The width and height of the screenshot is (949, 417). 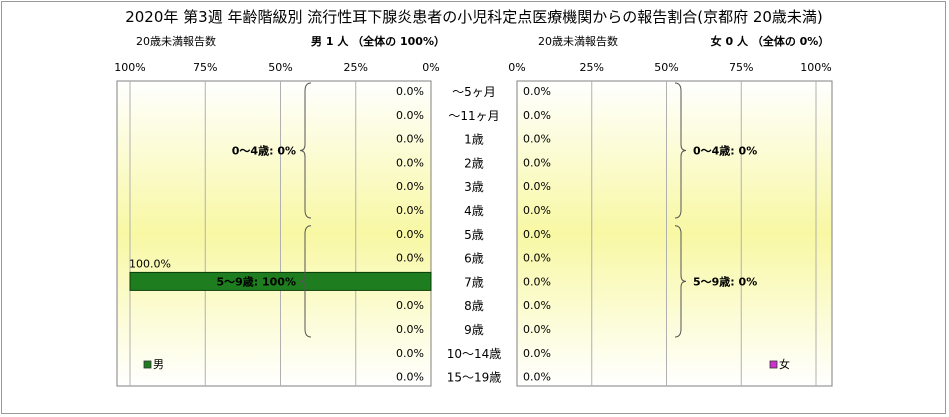 What do you see at coordinates (378, 41) in the screenshot?
I see `panel-summary-left: 男 1 人 （全体の 100%）` at bounding box center [378, 41].